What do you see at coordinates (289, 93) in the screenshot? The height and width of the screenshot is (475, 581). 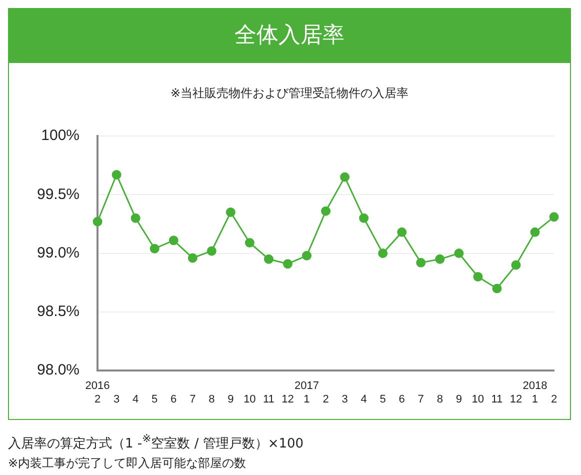 I see `chart-subtitle: ※当社販売物件および管理受託物件の入居率` at bounding box center [289, 93].